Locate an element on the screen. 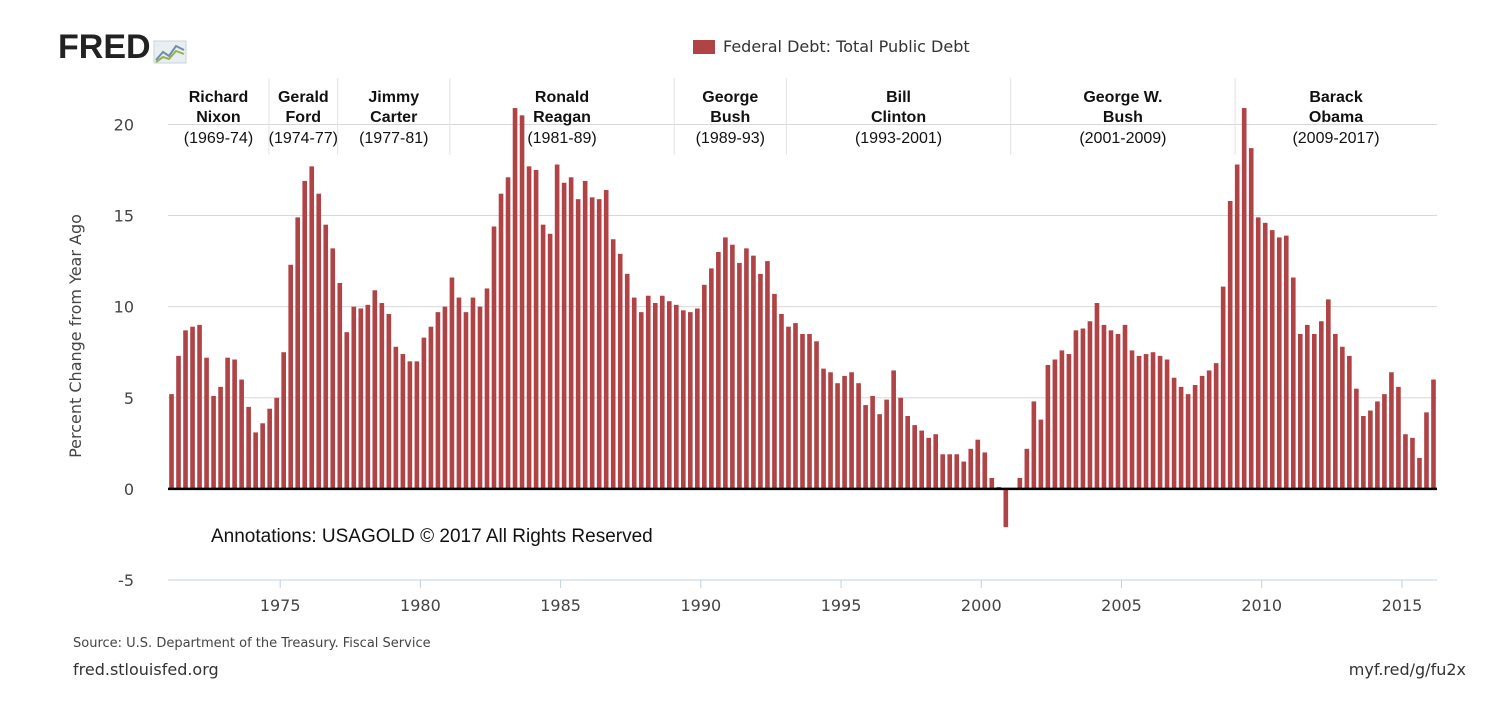 The image size is (1488, 713). x-tick-label: 1990 is located at coordinates (700, 605).